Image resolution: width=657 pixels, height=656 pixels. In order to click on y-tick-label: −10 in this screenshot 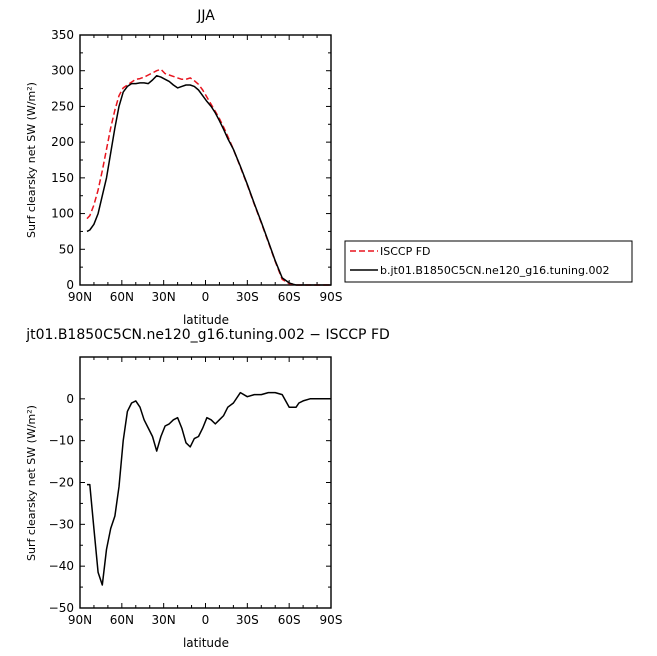, I will do `click(61, 441)`.